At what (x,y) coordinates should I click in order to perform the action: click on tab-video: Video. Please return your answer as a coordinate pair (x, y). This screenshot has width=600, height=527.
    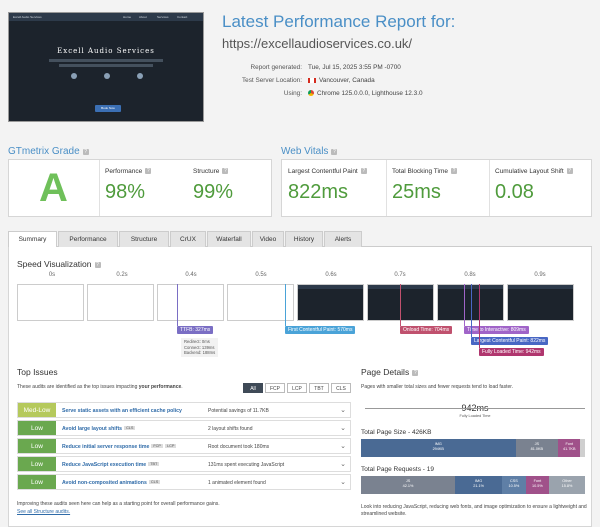
    Looking at the image, I should click on (268, 239).